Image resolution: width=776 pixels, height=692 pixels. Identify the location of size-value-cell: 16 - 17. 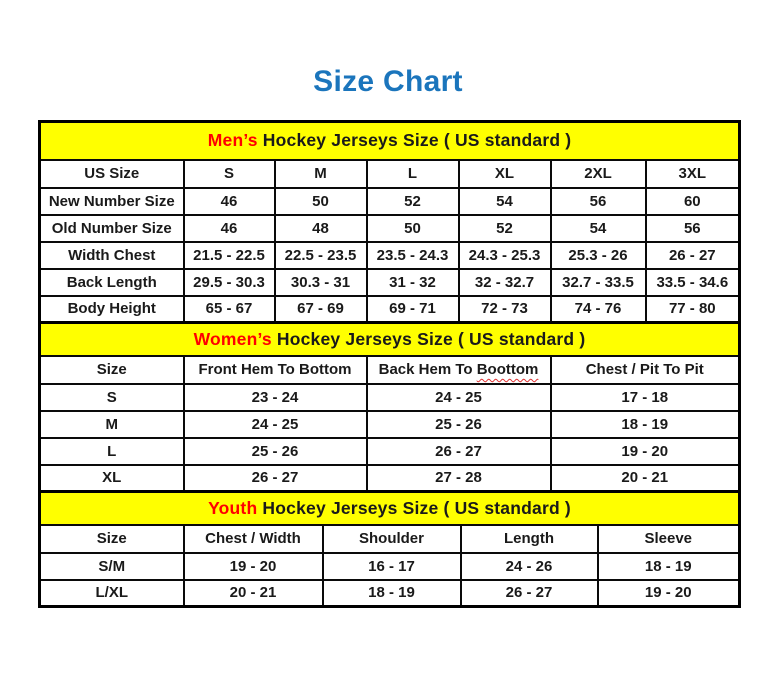
(391, 566).